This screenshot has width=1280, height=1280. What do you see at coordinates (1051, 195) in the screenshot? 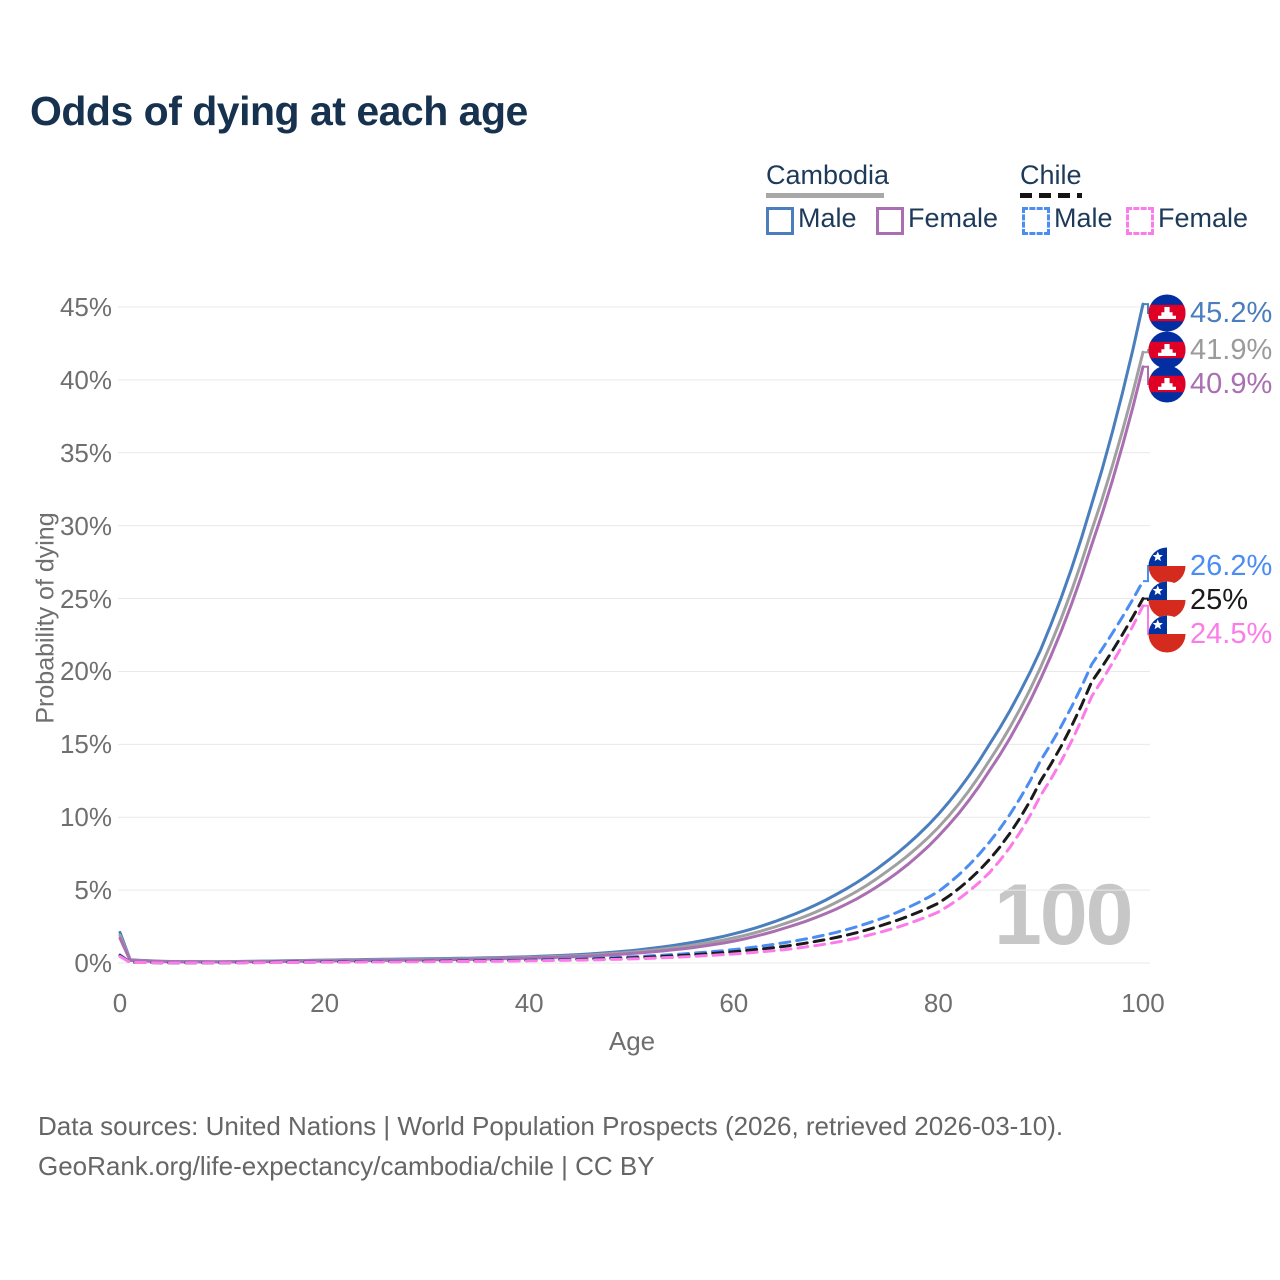
I see `chile-line-sample` at bounding box center [1051, 195].